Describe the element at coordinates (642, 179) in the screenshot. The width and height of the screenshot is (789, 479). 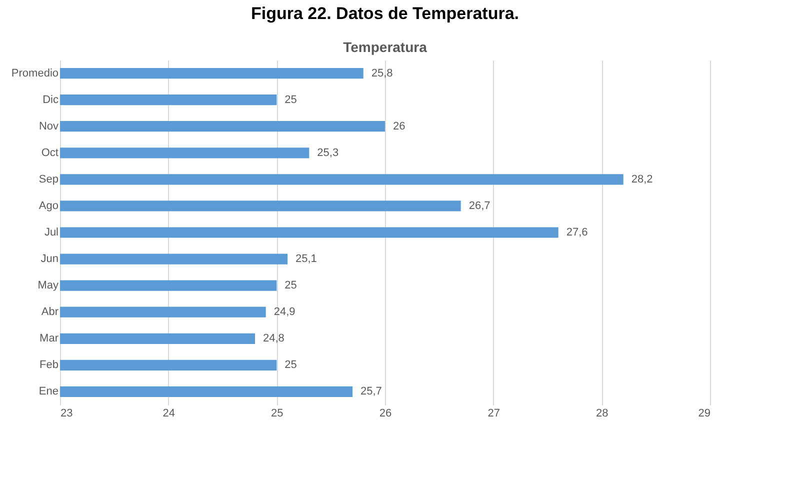
I see `data-label: 28,2` at that location.